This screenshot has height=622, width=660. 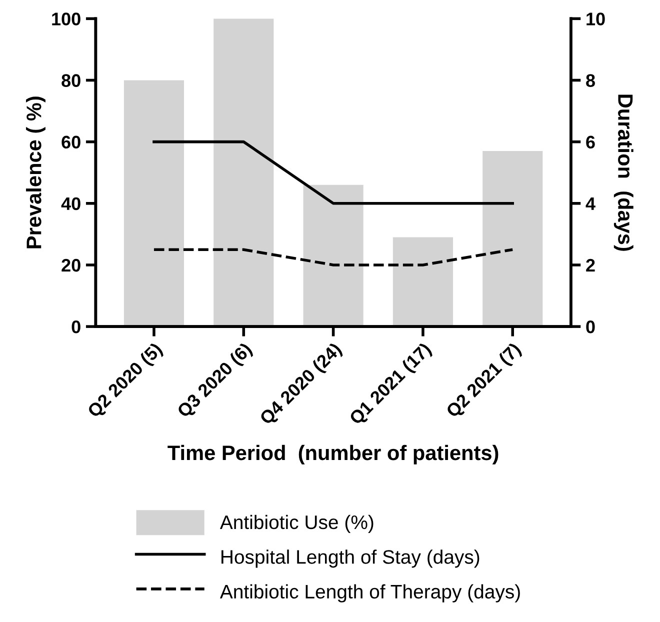 I want to click on y-tick-label: 60, so click(x=71, y=142).